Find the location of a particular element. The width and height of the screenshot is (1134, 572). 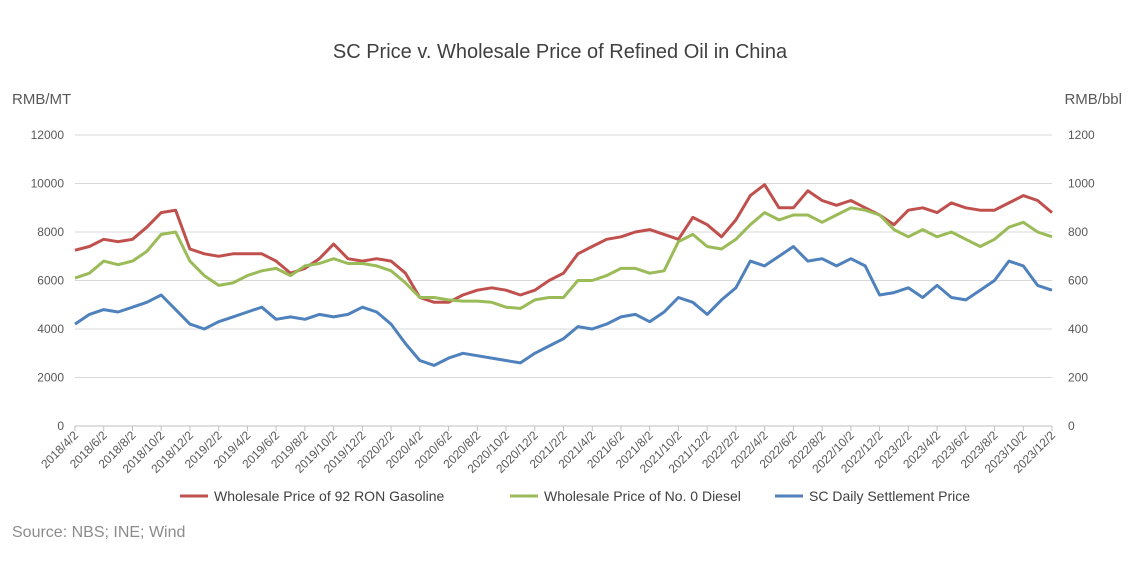

y-tick-label: 0 is located at coordinates (60, 426).